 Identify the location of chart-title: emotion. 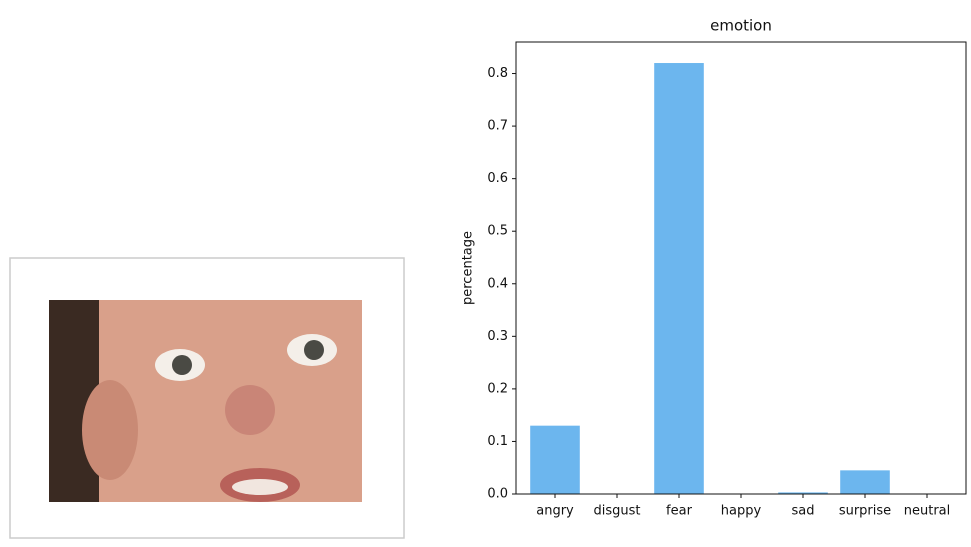
(741, 26).